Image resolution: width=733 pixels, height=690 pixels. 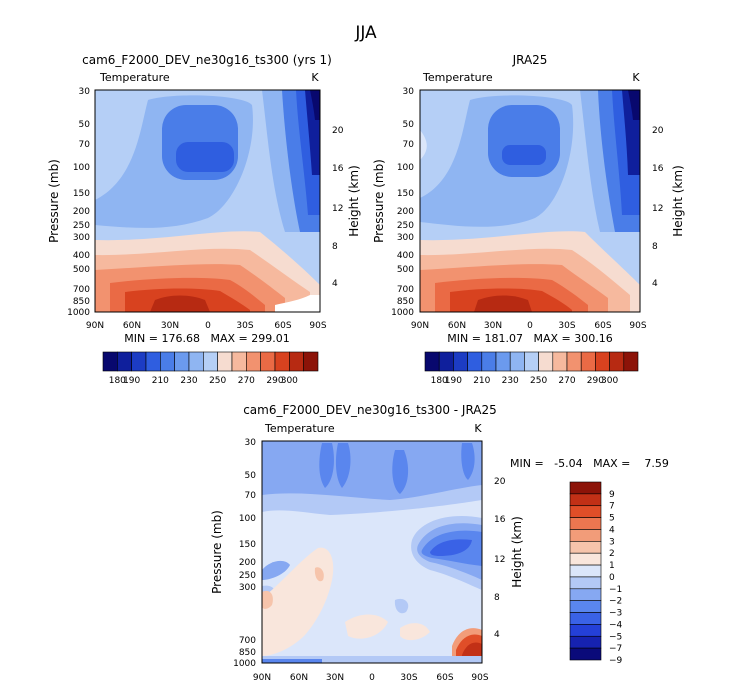 I want to click on colorbar-tick-label: 0, so click(x=612, y=578).